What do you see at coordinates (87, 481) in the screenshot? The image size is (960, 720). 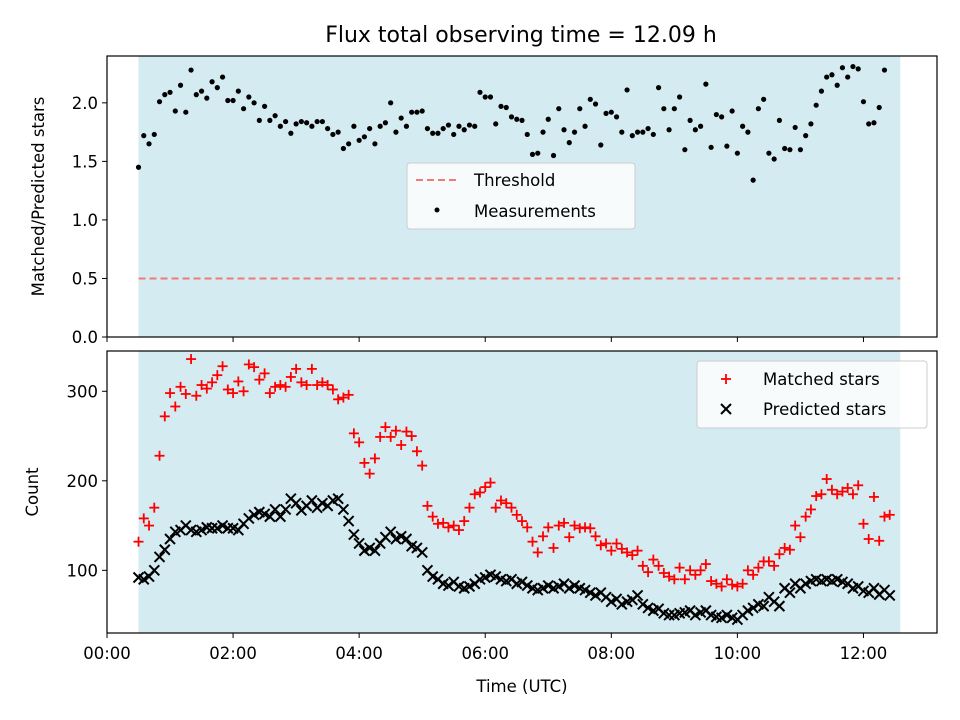 I see `bottom-y-ticks: 100 200 300` at bounding box center [87, 481].